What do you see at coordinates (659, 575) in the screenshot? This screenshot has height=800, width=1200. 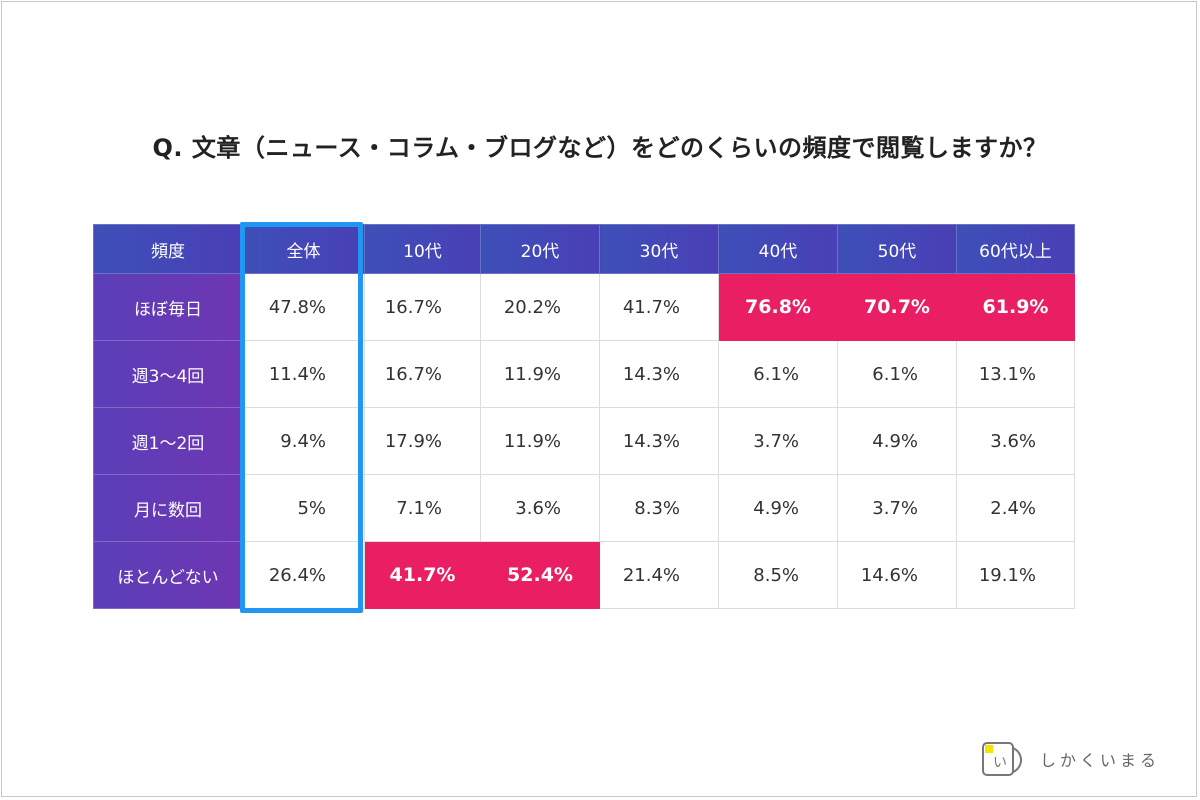 I see `table-cell: 21.4%` at bounding box center [659, 575].